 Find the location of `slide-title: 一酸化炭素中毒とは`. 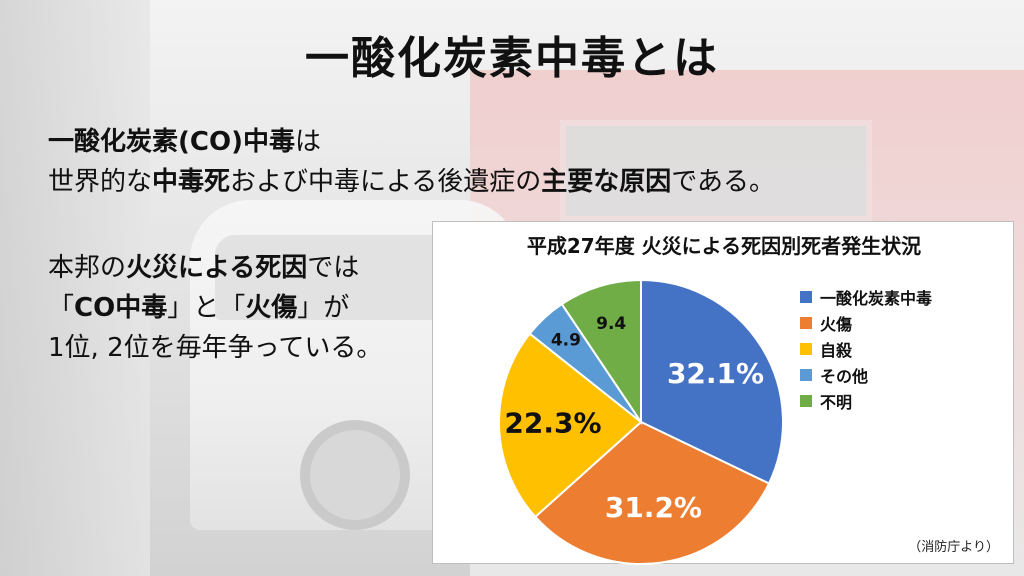

slide-title: 一酸化炭素中毒とは is located at coordinates (512, 58).